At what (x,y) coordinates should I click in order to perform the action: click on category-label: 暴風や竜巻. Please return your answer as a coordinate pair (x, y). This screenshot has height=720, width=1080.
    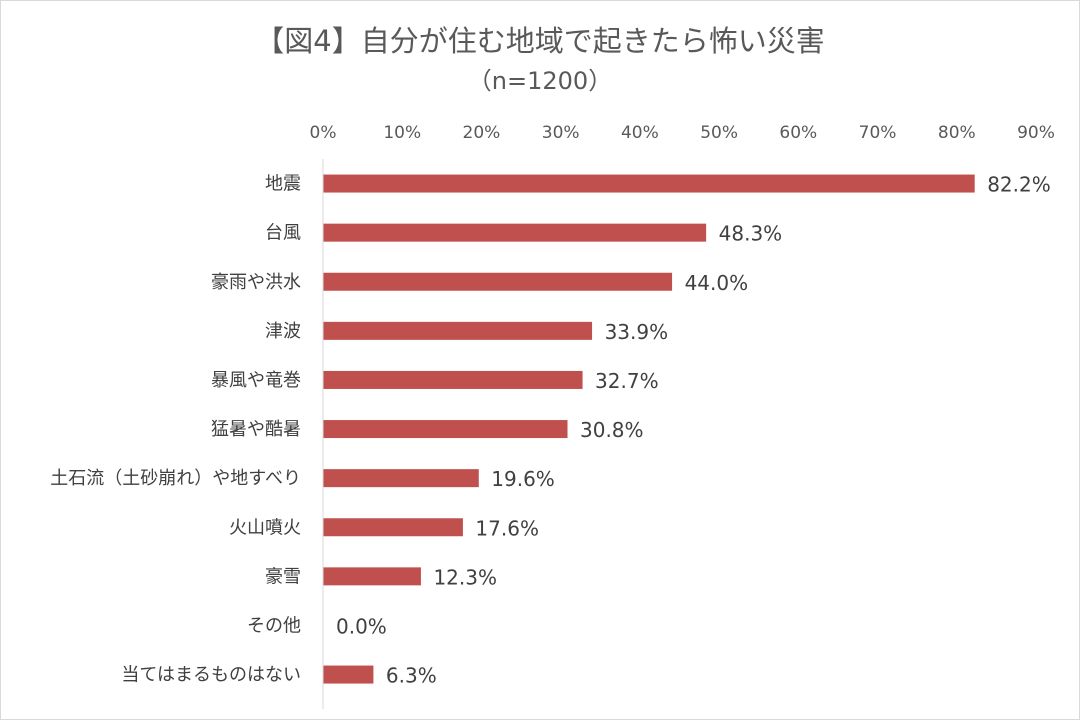
    Looking at the image, I should click on (256, 380).